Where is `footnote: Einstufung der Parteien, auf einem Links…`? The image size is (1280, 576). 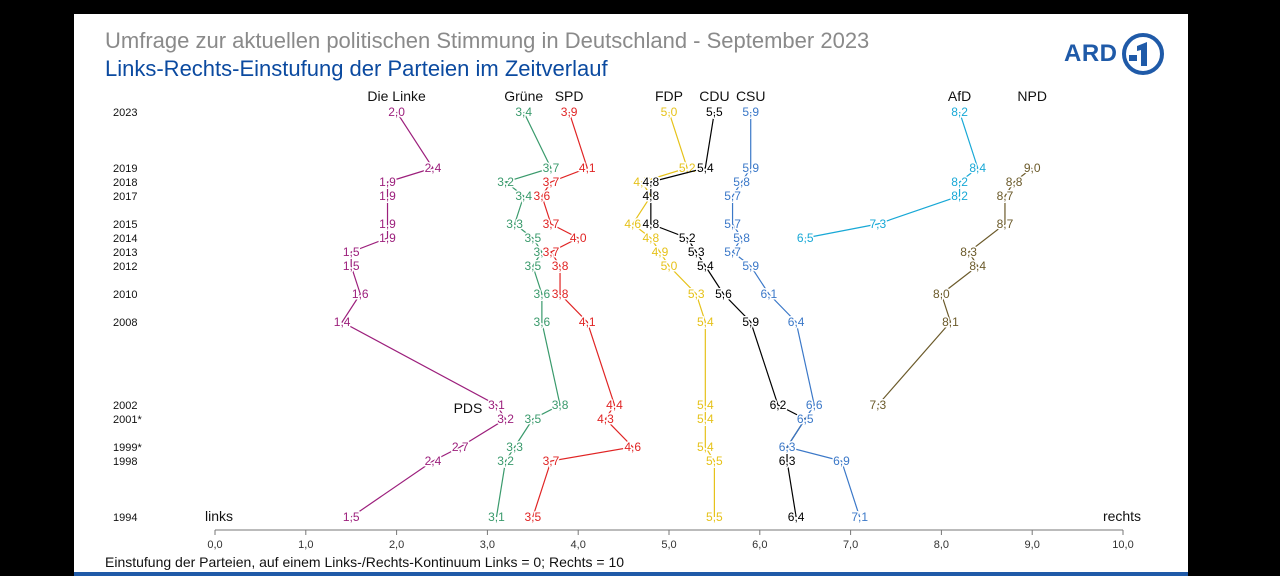 footnote: Einstufung der Parteien, auf einem Links… is located at coordinates (365, 562).